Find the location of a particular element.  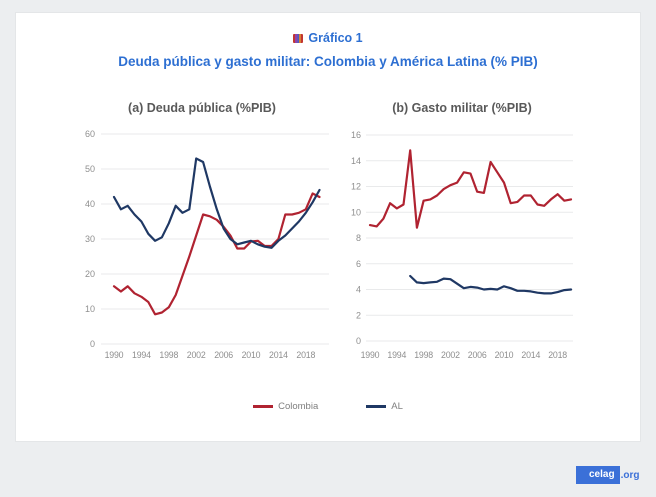

svg-text: 30 is located at coordinates (90, 239).